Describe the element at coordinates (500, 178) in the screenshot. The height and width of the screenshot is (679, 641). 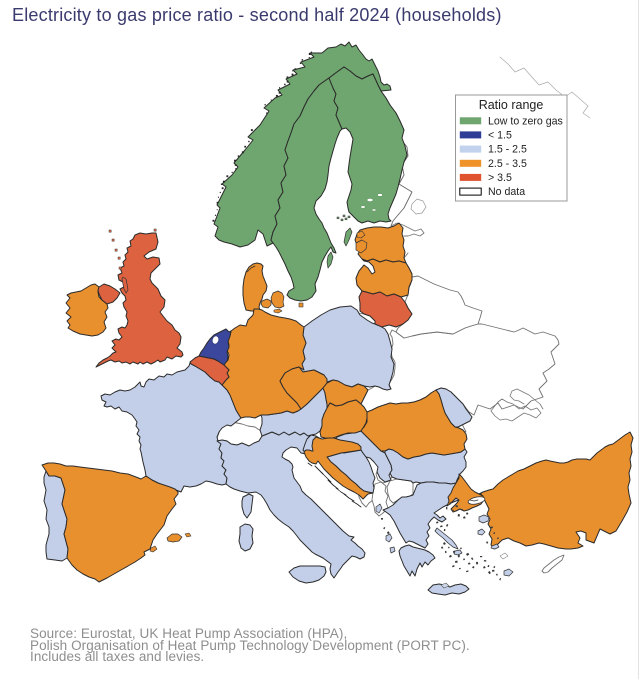
I see `svg-text: > 3.5` at that location.